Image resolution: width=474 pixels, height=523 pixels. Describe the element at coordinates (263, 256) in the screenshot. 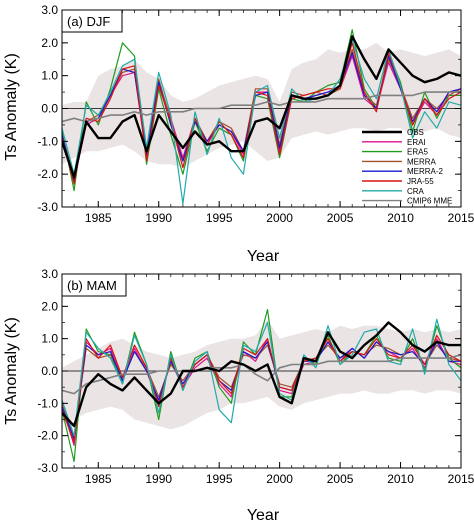

I see `x-axis-title-top: Year` at that location.